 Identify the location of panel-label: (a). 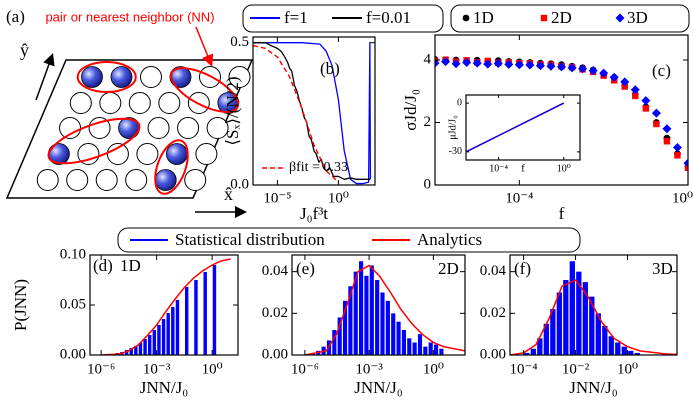
(15, 16).